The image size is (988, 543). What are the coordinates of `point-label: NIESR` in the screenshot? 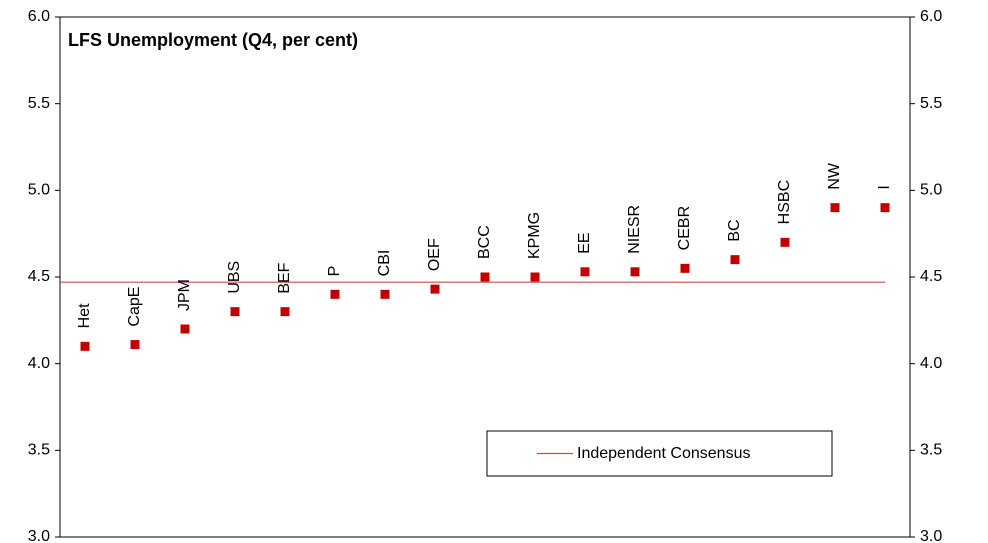 It's located at (634, 229).